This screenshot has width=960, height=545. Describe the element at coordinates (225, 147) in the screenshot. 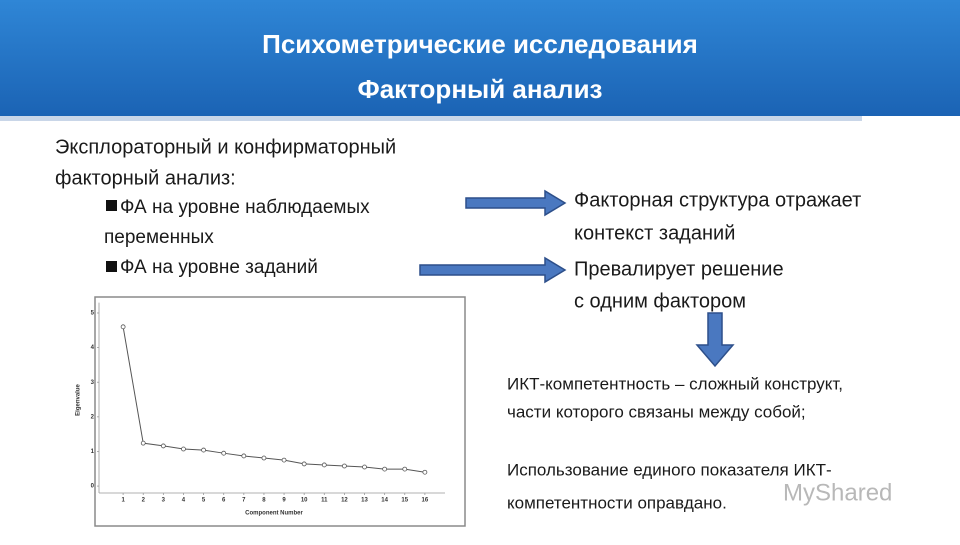

I see `intro-text: Эксплораторный и конфирматорный` at that location.